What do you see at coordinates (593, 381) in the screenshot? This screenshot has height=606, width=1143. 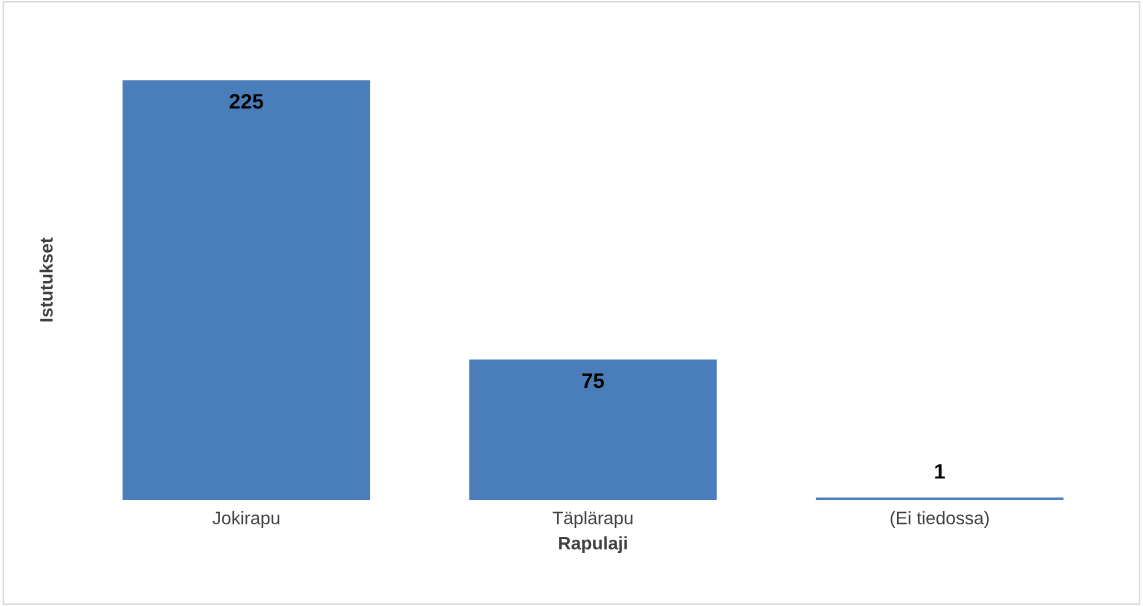 I see `data-label: 75` at bounding box center [593, 381].